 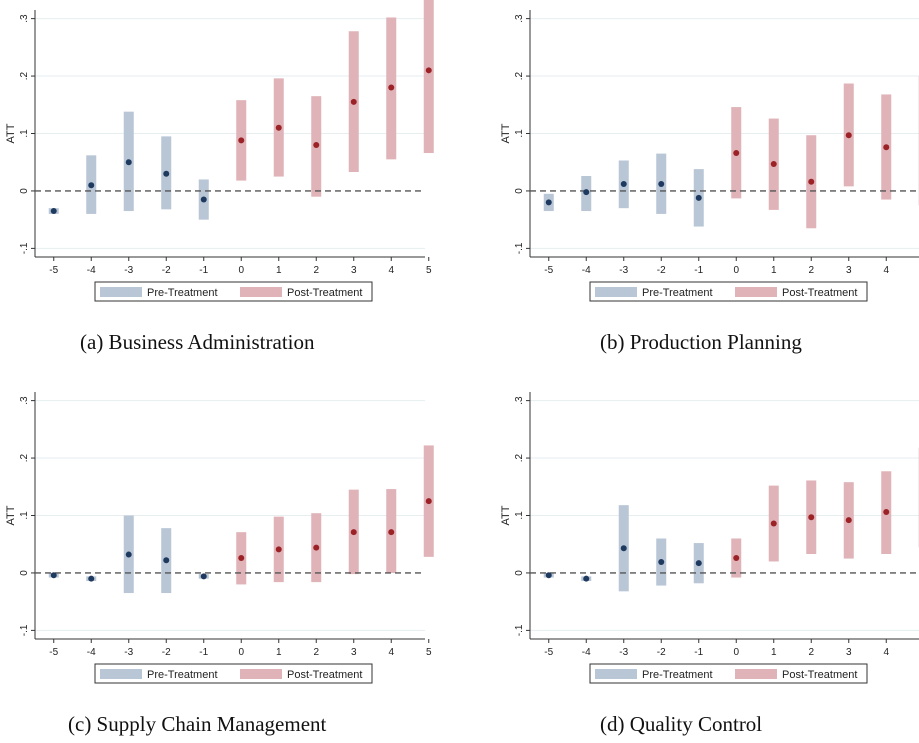 I want to click on y-tick-label: 0, so click(x=519, y=573).